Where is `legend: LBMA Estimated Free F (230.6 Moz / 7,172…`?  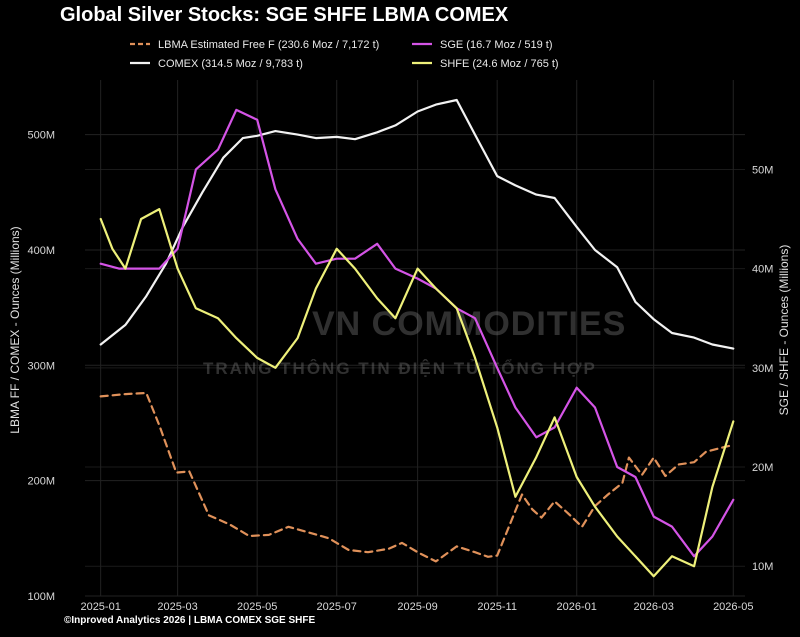 legend: LBMA Estimated Free F (230.6 Moz / 7,172… is located at coordinates (344, 54).